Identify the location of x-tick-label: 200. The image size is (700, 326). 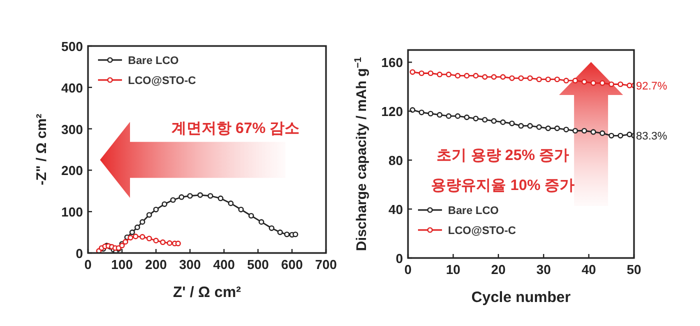
(156, 264).